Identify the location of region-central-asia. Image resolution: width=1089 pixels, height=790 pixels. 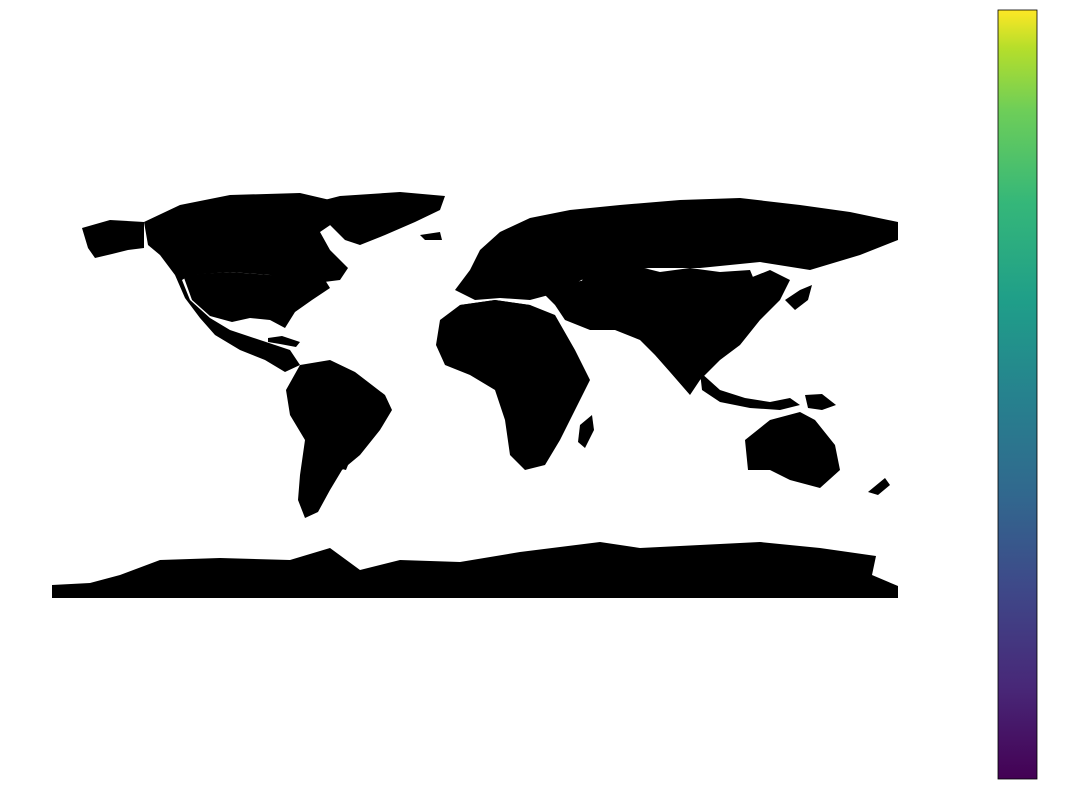
(667, 291).